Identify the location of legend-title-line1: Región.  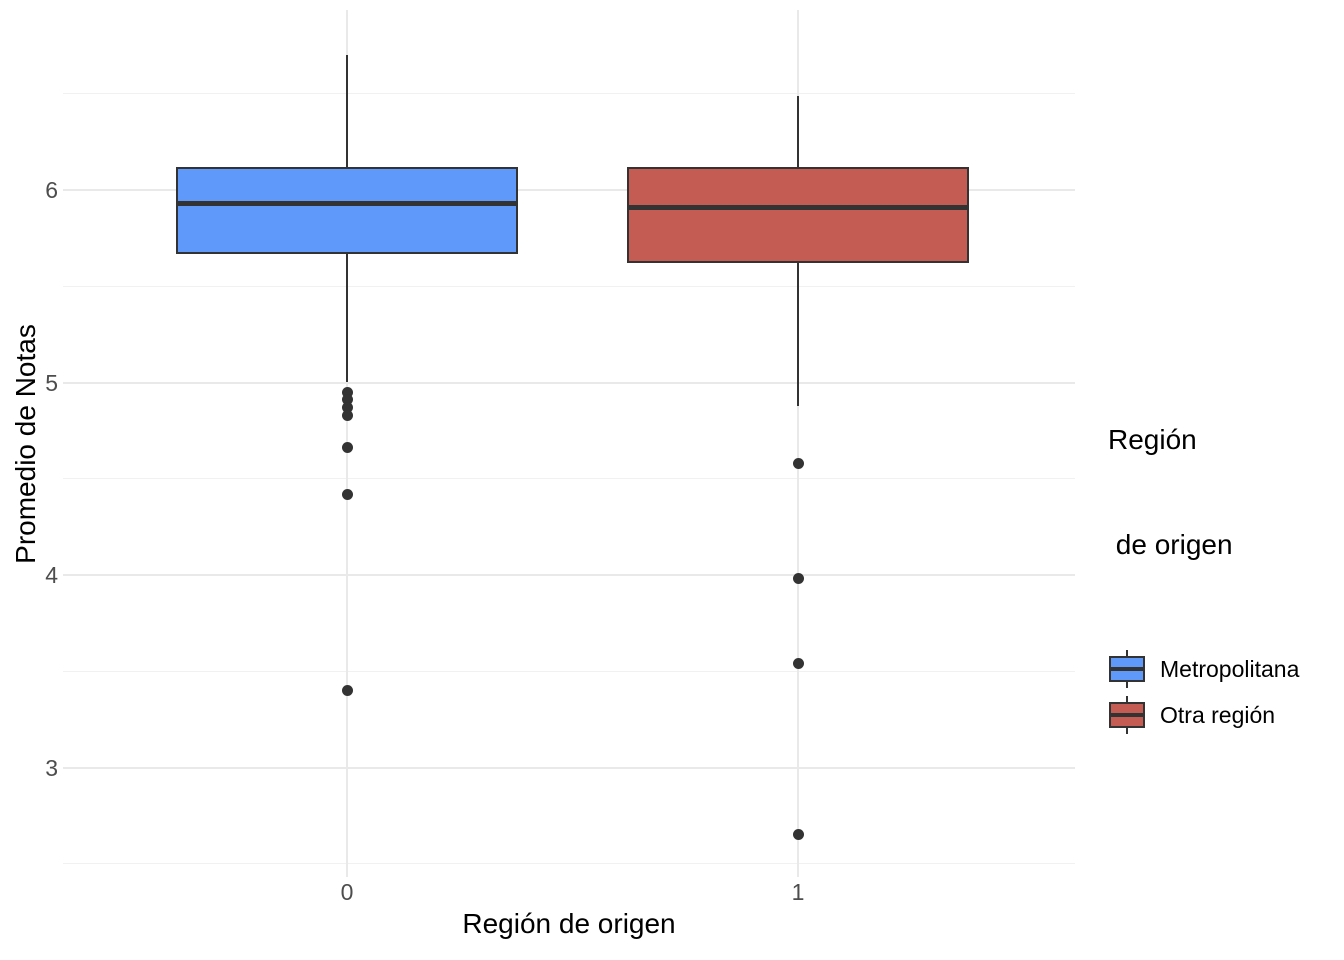
(1152, 439).